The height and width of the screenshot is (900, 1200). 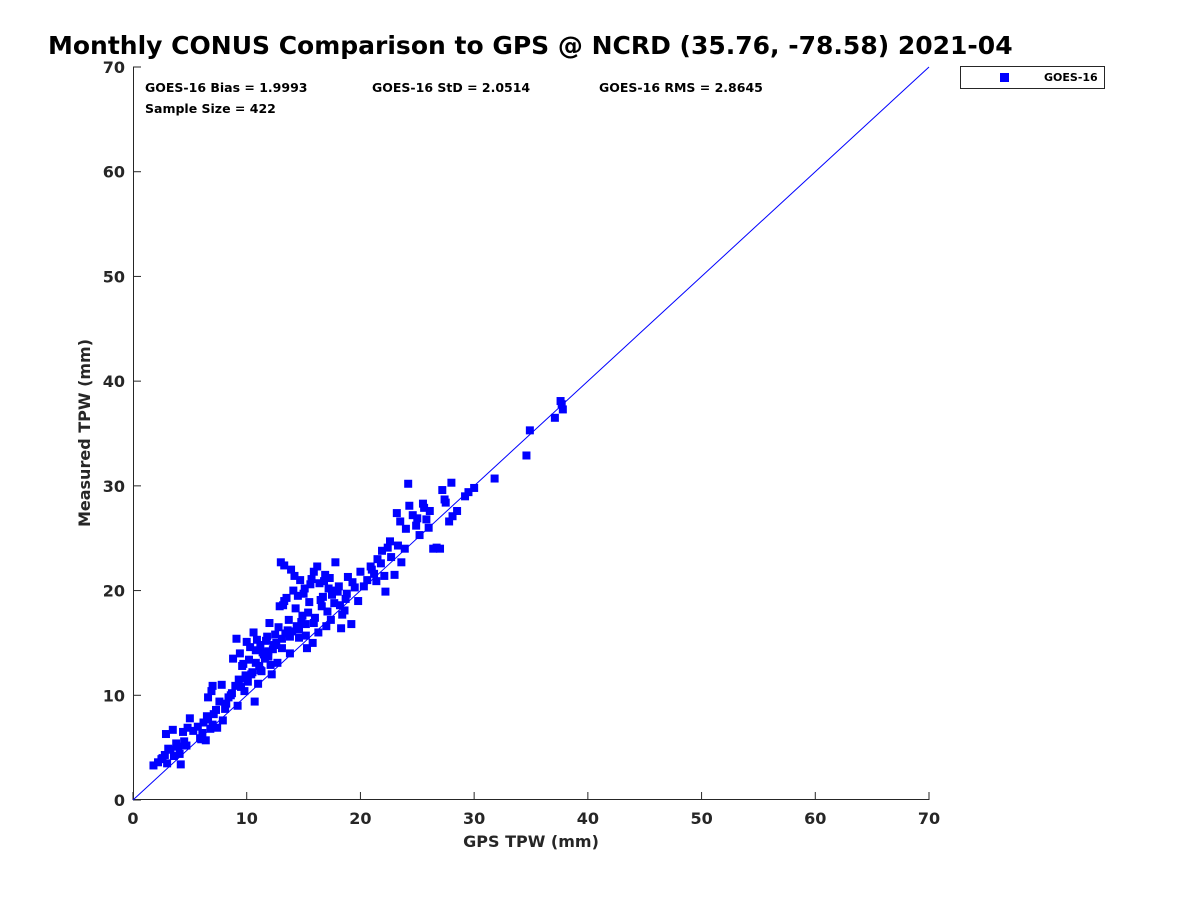 I want to click on y-tick-label: 20, so click(x=114, y=591).